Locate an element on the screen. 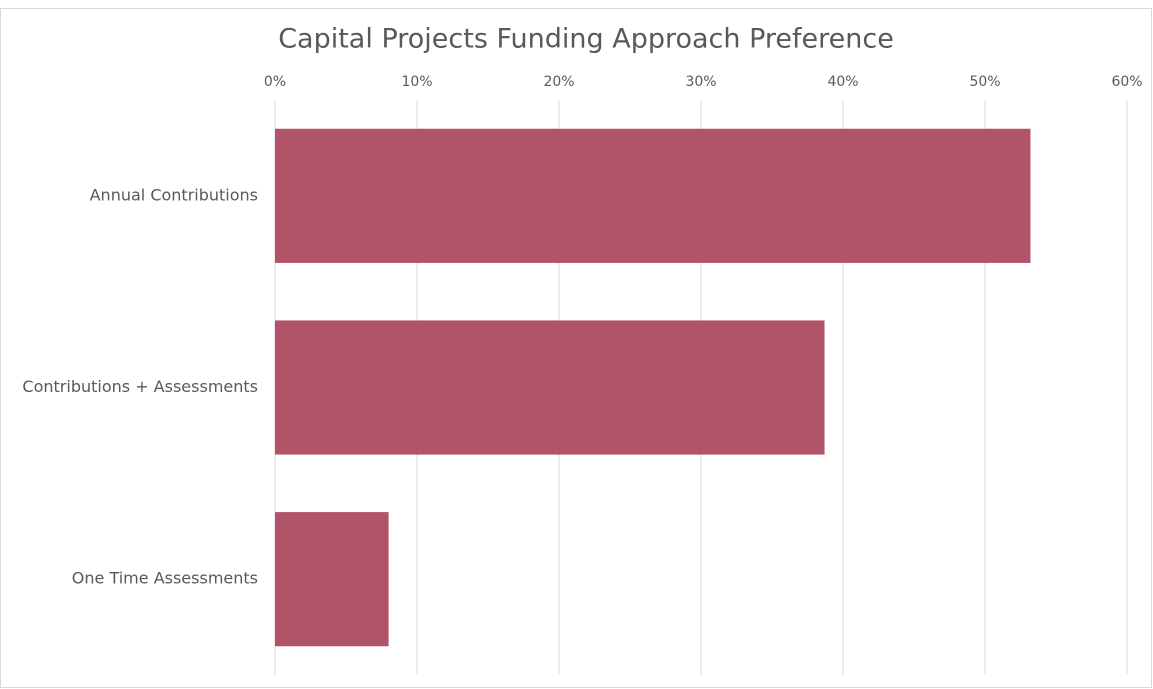 This screenshot has width=1153, height=689. x-tick-label: 0% is located at coordinates (275, 82).